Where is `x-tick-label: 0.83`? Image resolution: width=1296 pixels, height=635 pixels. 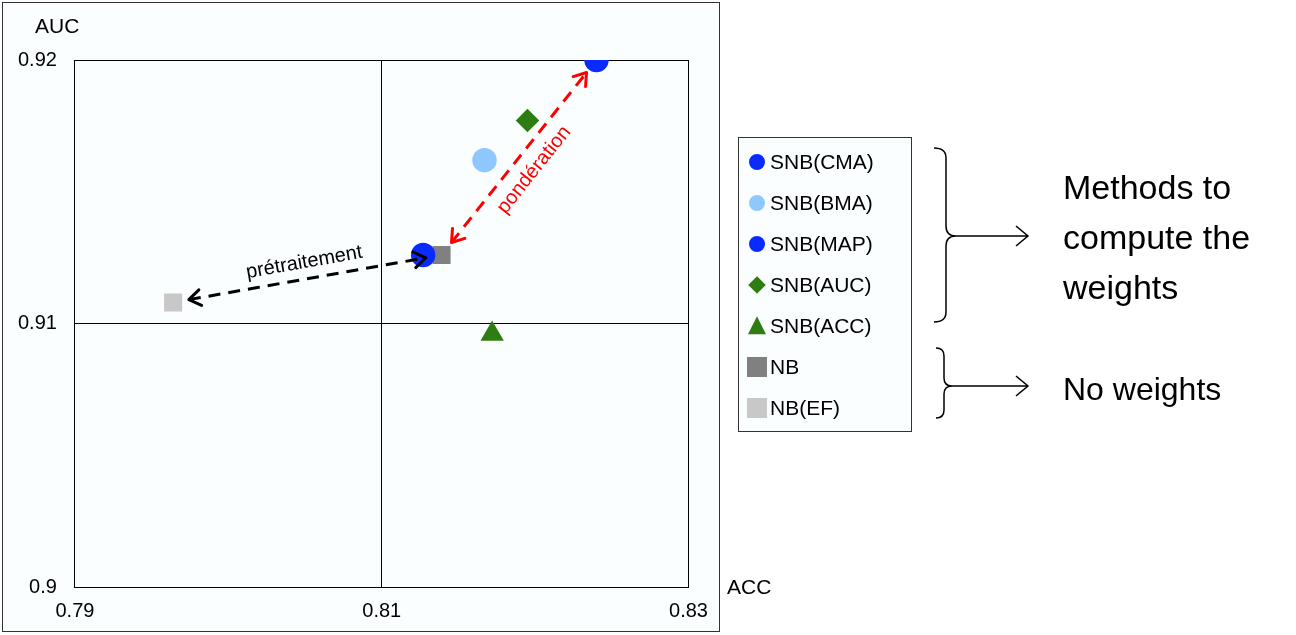
x-tick-label: 0.83 is located at coordinates (689, 609).